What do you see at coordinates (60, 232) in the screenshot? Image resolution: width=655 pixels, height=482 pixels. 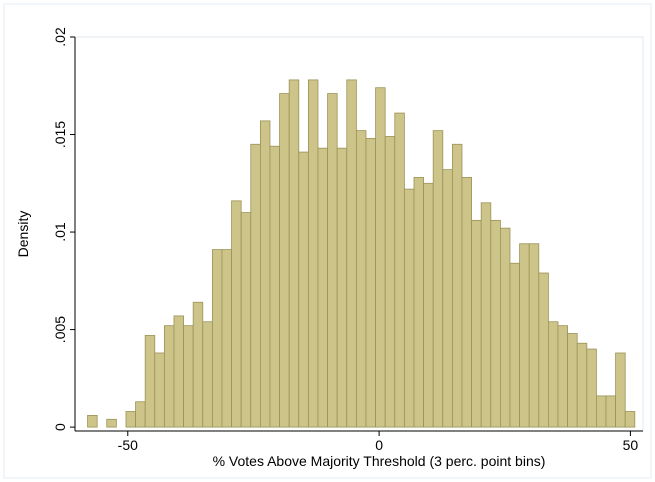 I see `y-tick-label: .01` at bounding box center [60, 232].